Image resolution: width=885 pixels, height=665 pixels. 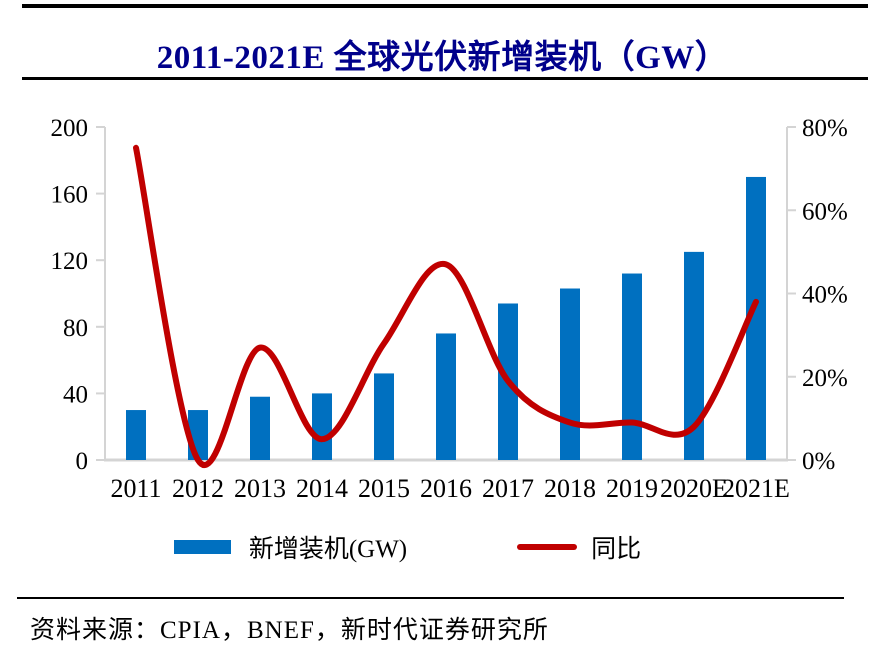 I want to click on x-axis-label: 2018, so click(x=570, y=488).